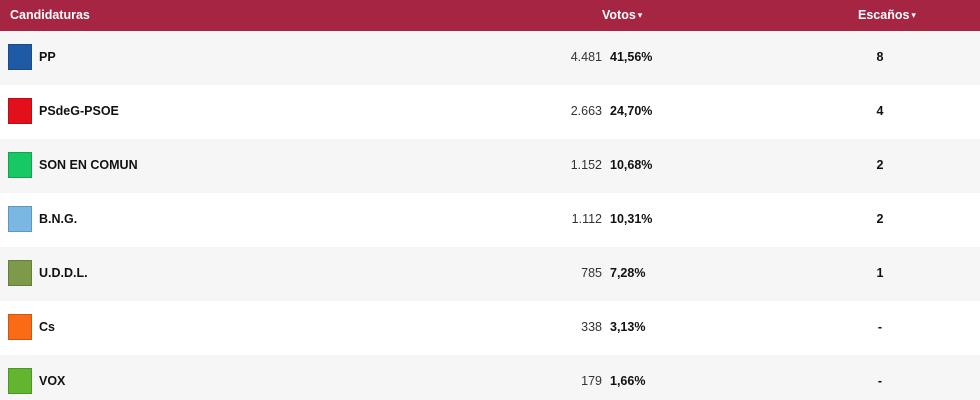 The image size is (980, 400). Describe the element at coordinates (586, 57) in the screenshot. I see `party-votes: 4.481` at that location.